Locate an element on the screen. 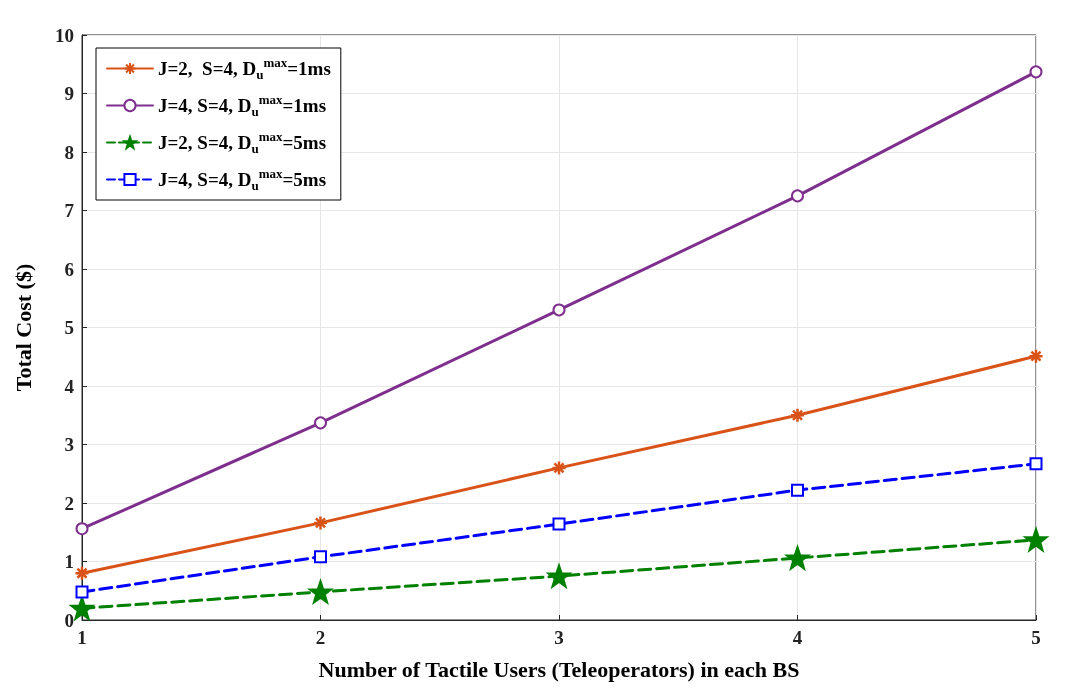 The height and width of the screenshot is (692, 1084). y-tick-label: 4 is located at coordinates (69, 386).